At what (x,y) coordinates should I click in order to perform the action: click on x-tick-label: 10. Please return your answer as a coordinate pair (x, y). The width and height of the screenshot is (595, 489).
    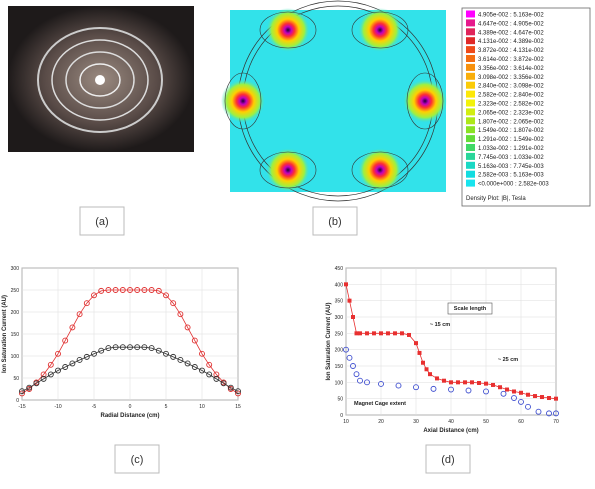
    Looking at the image, I should click on (346, 422).